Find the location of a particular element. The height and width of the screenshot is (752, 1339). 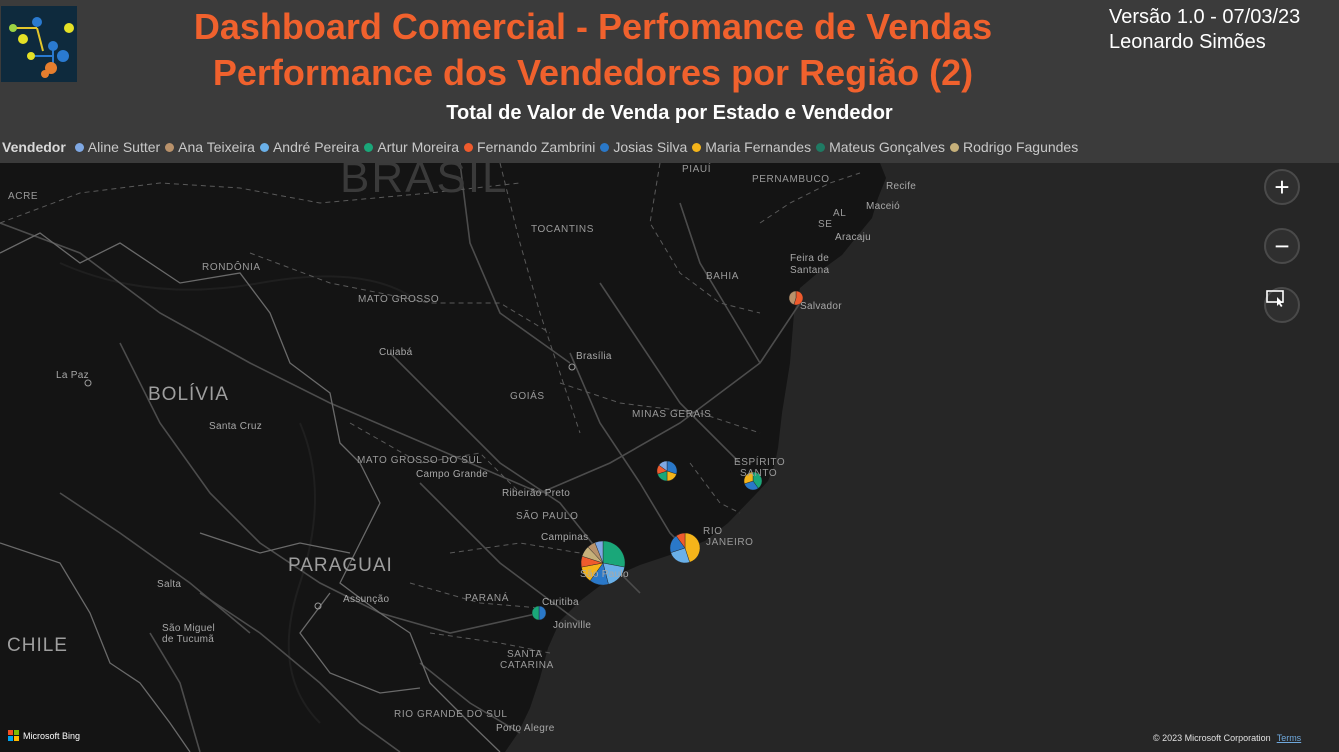

legend-item: Ana Teixeira is located at coordinates (210, 147).